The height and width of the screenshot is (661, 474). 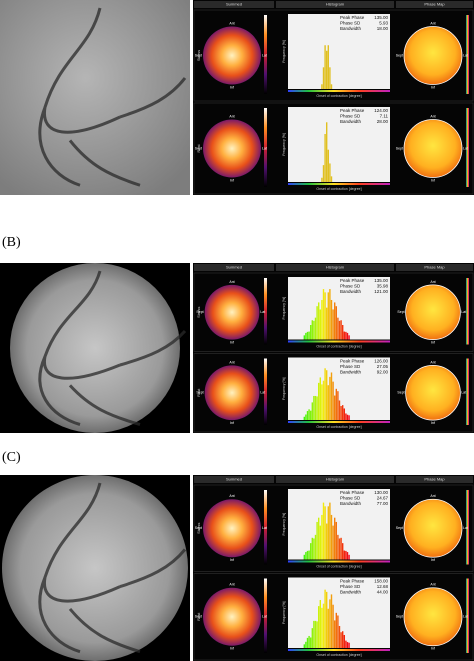 What do you see at coordinates (383, 592) in the screenshot?
I see `stat-value: 44.00` at bounding box center [383, 592].